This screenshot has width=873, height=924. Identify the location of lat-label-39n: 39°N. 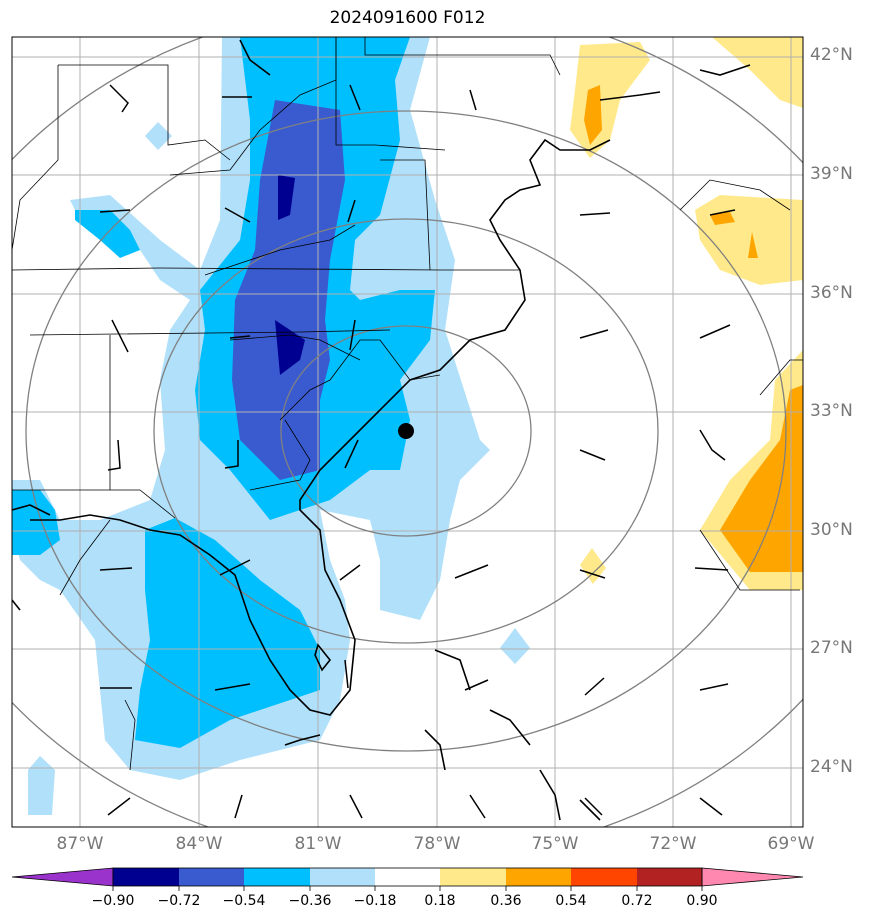
(831, 174).